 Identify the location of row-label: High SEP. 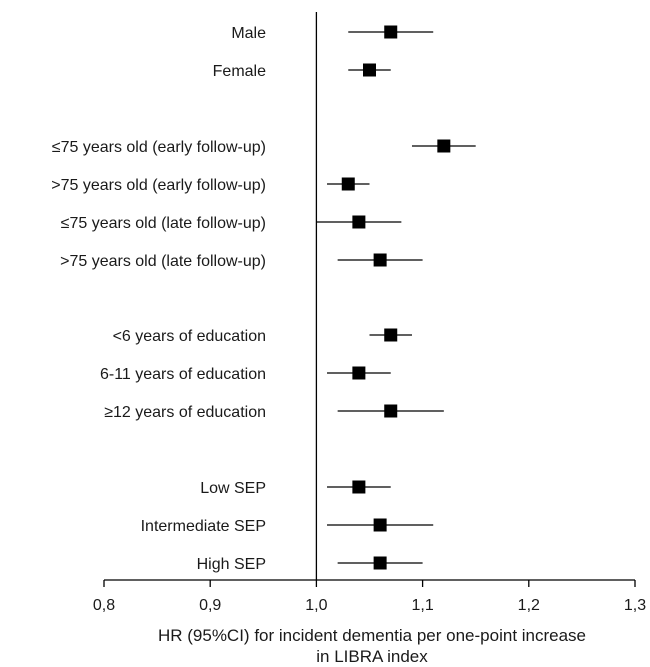
(231, 564).